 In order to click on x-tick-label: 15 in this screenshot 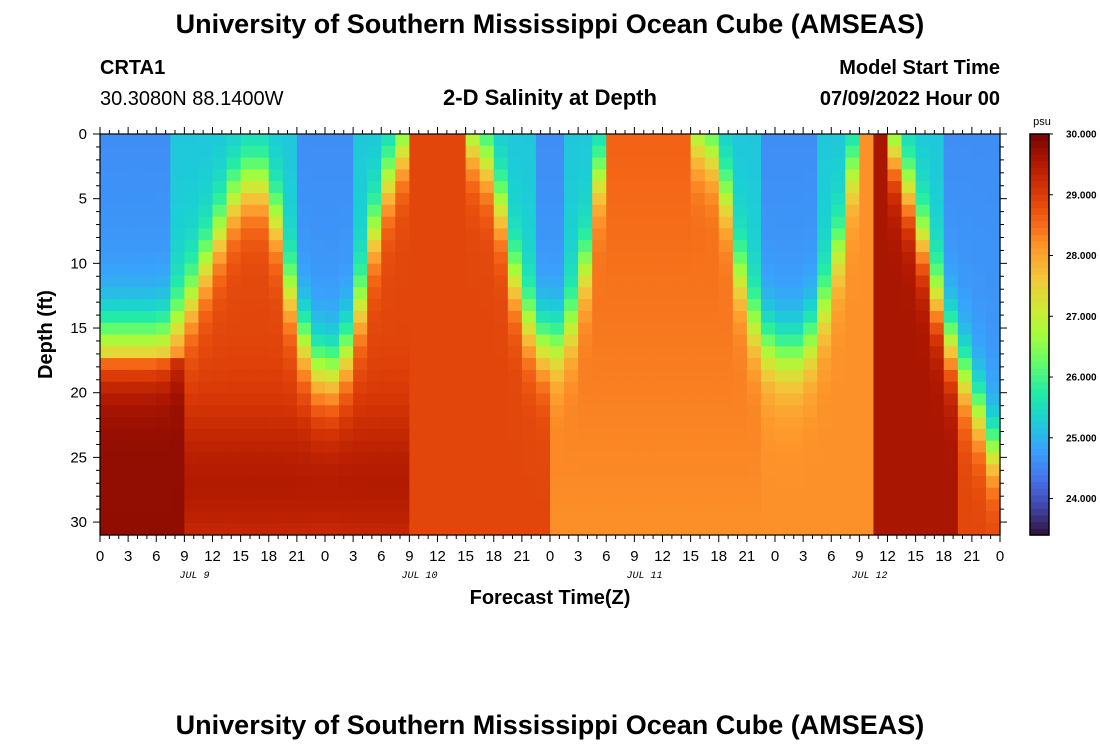, I will do `click(915, 556)`.